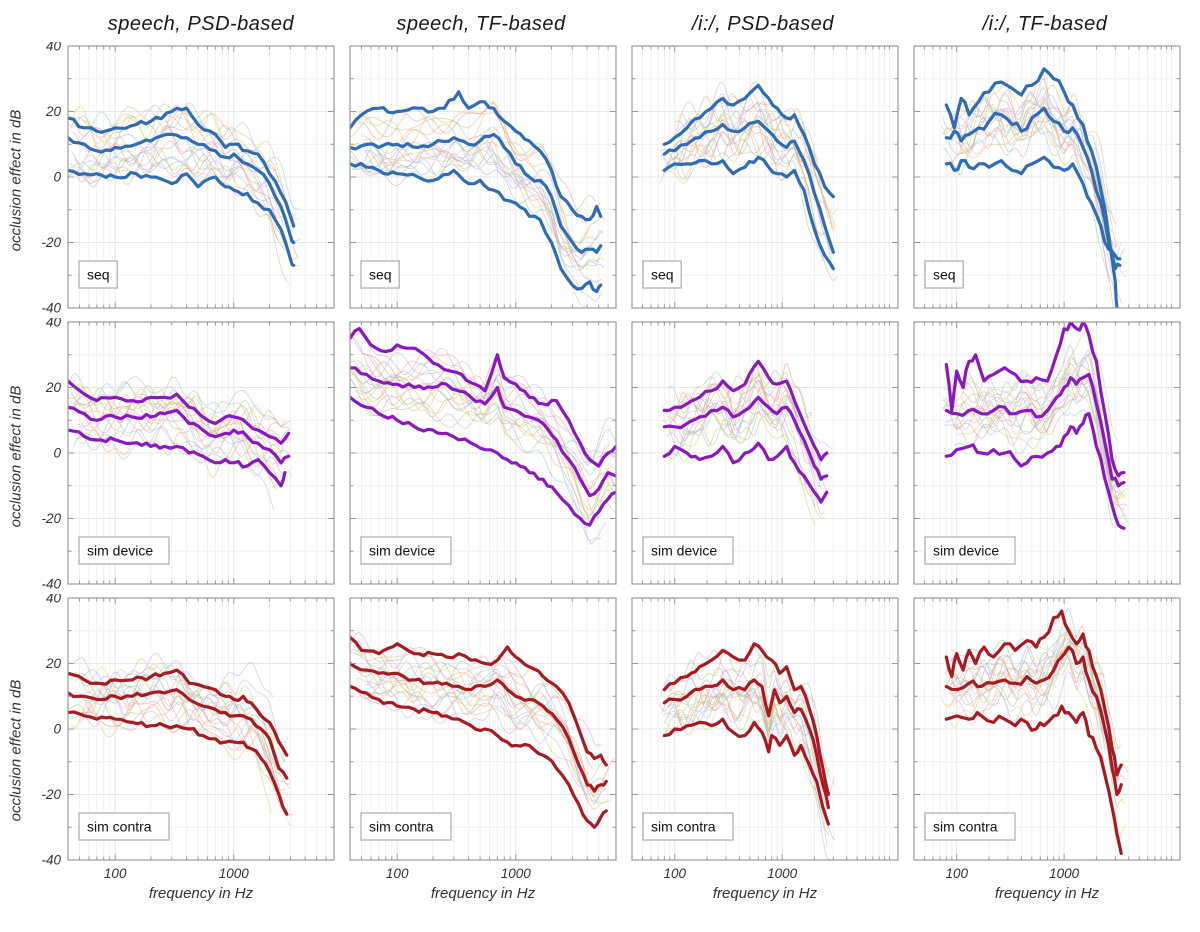 Image resolution: width=1200 pixels, height=932 pixels. What do you see at coordinates (765, 749) in the screenshot?
I see `subplot-simcontra-vowel-psd: 100 1000 frequency in Hz sim contra` at bounding box center [765, 749].